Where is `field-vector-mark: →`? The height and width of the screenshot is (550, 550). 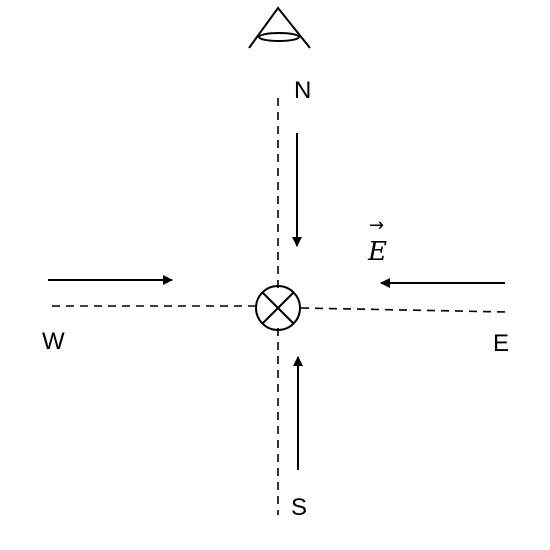
field-vector-mark: → is located at coordinates (376, 225).